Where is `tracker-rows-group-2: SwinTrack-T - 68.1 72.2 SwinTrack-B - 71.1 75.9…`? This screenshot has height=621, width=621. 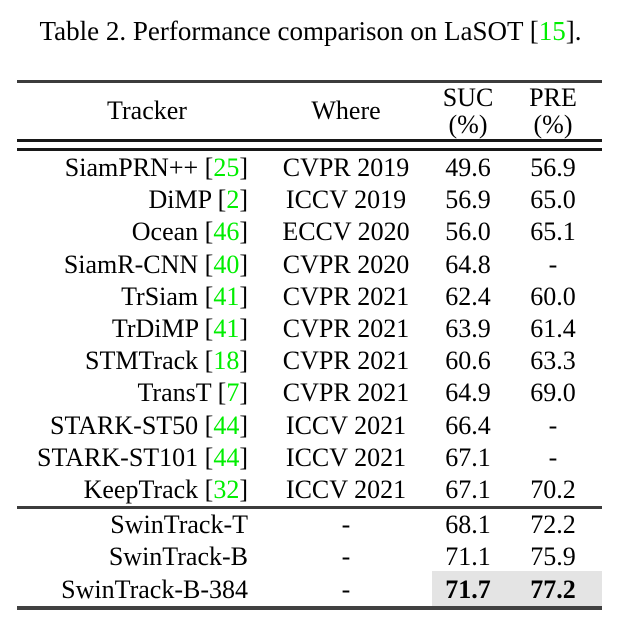 tracker-rows-group-2: SwinTrack-T - 68.1 72.2 SwinTrack-B - 71.1 75.9… is located at coordinates (309, 557).